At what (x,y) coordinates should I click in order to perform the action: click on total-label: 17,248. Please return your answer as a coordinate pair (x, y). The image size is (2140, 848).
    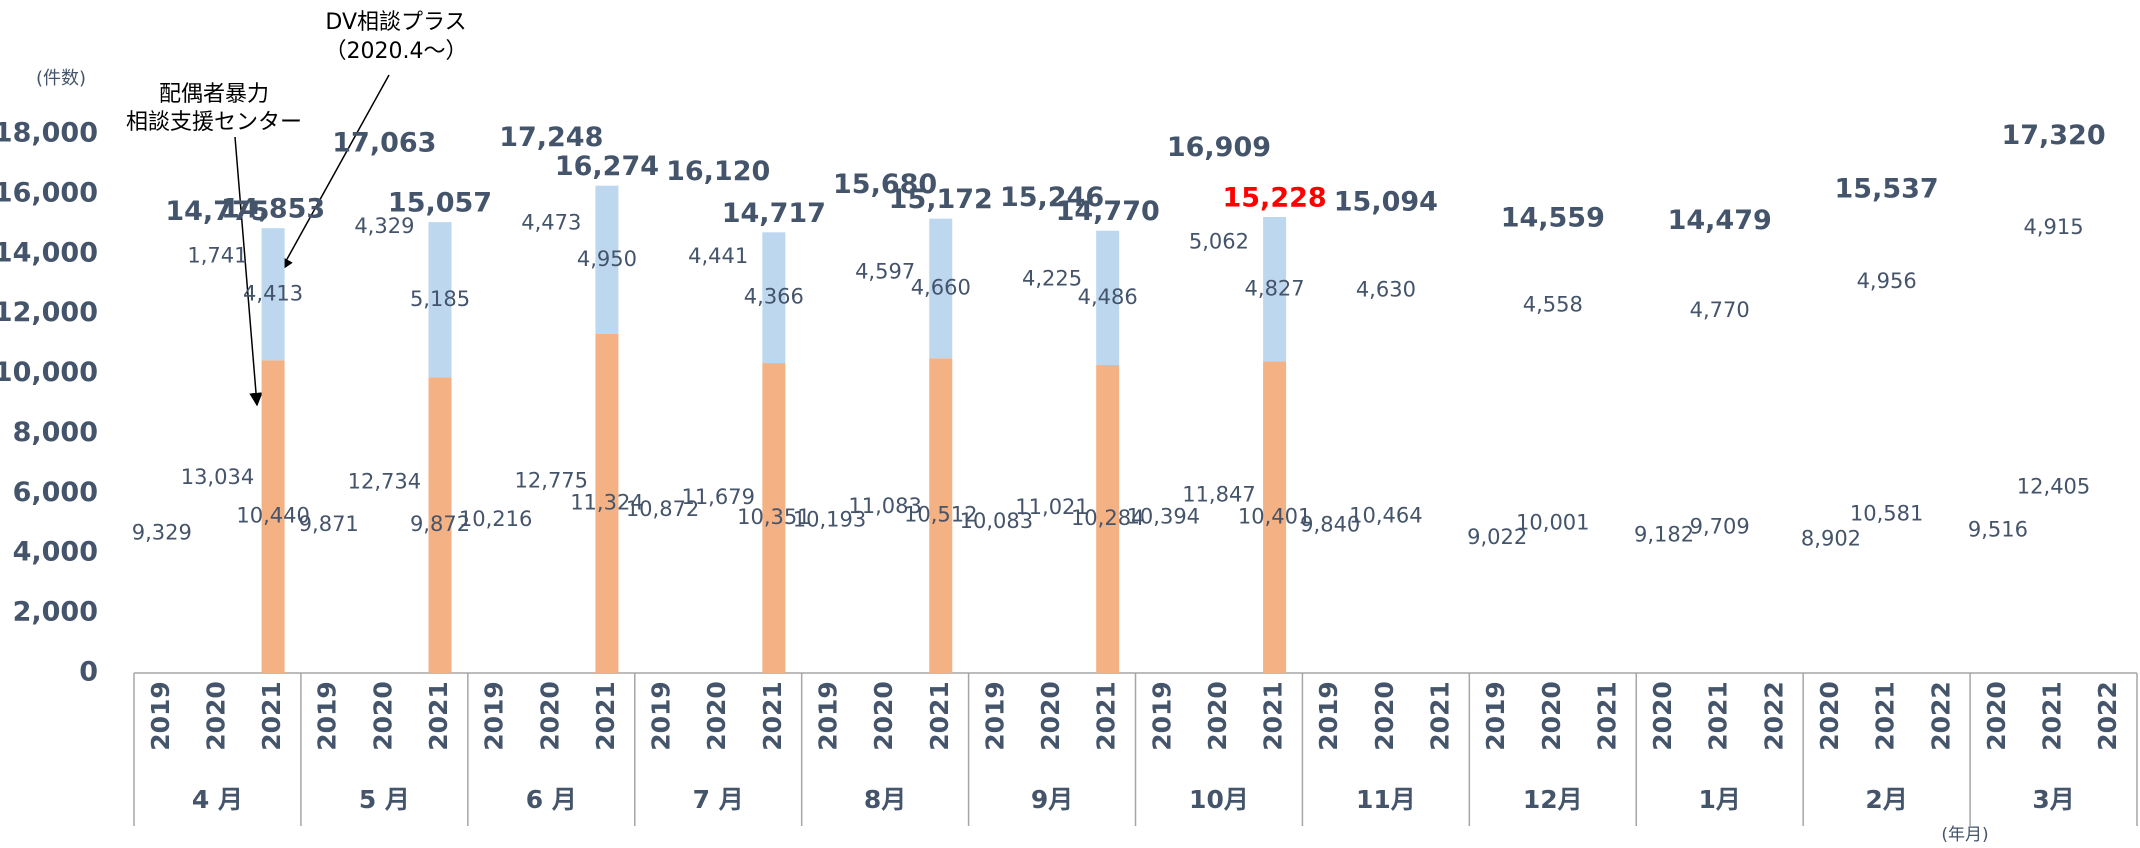
    Looking at the image, I should click on (551, 137).